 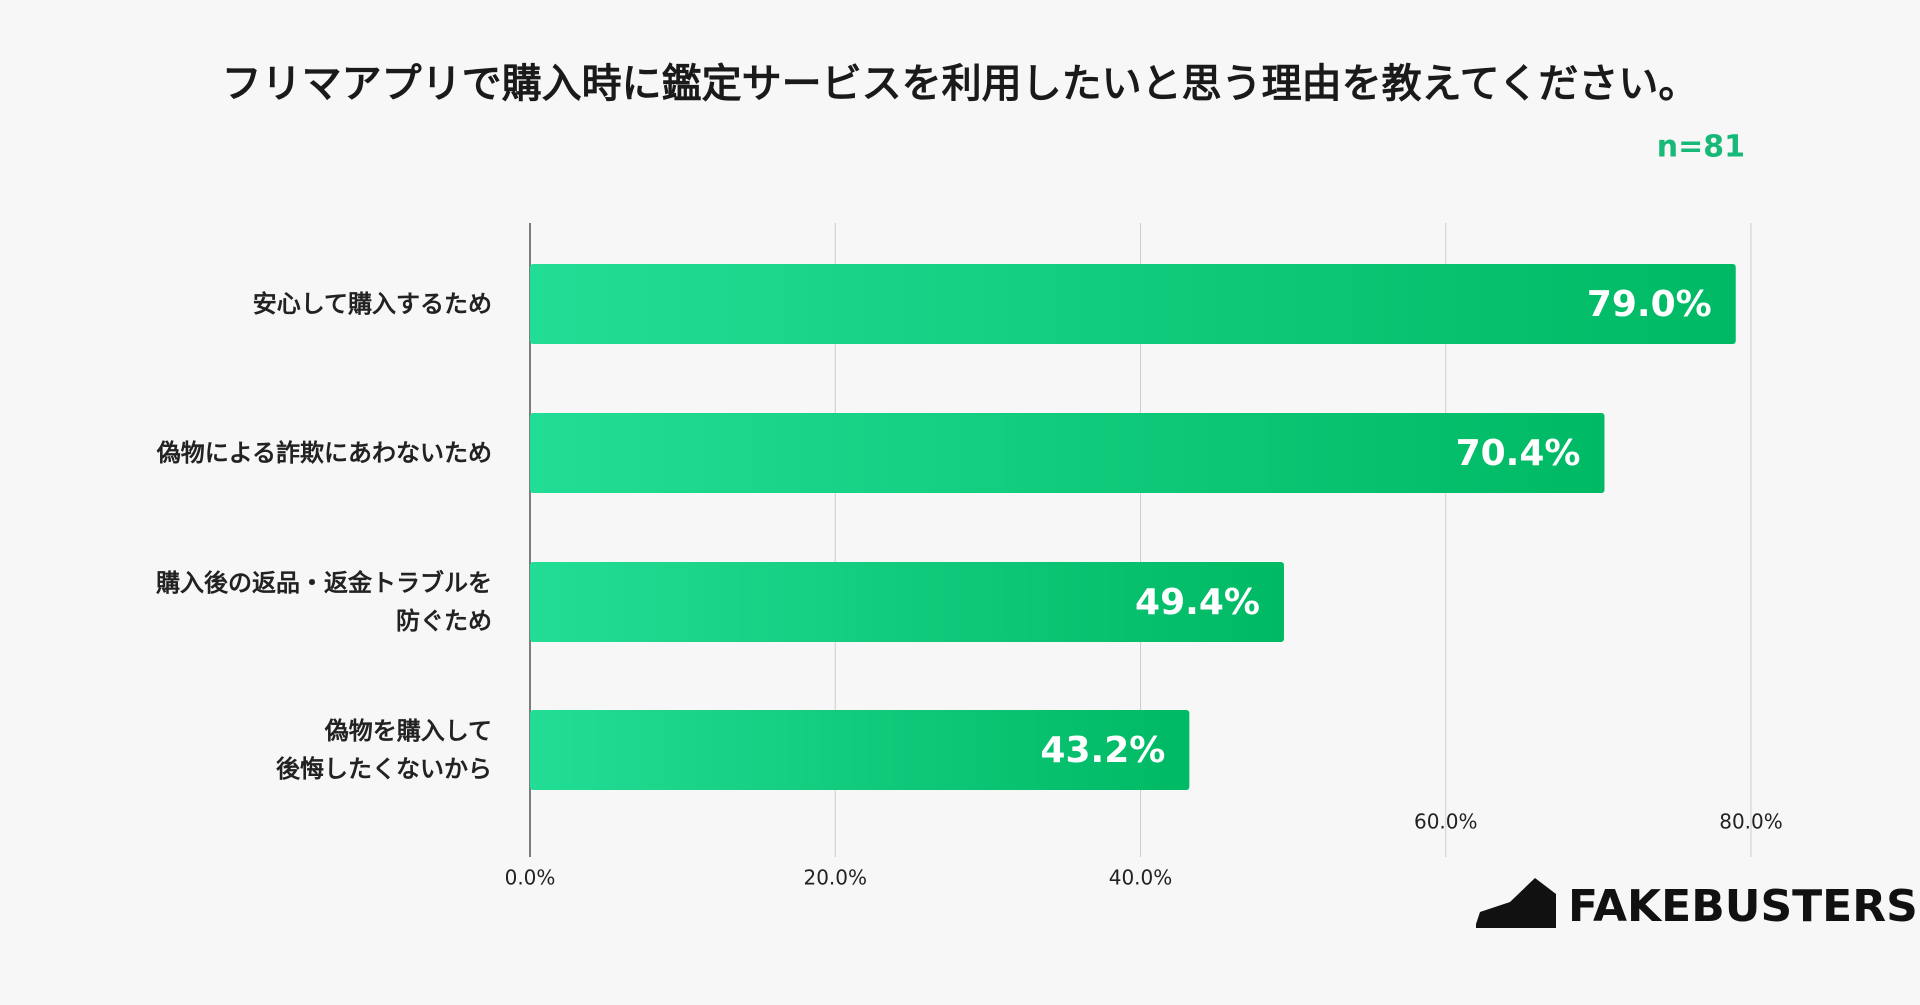 I want to click on x-tick-label: 20.0%, so click(x=835, y=878).